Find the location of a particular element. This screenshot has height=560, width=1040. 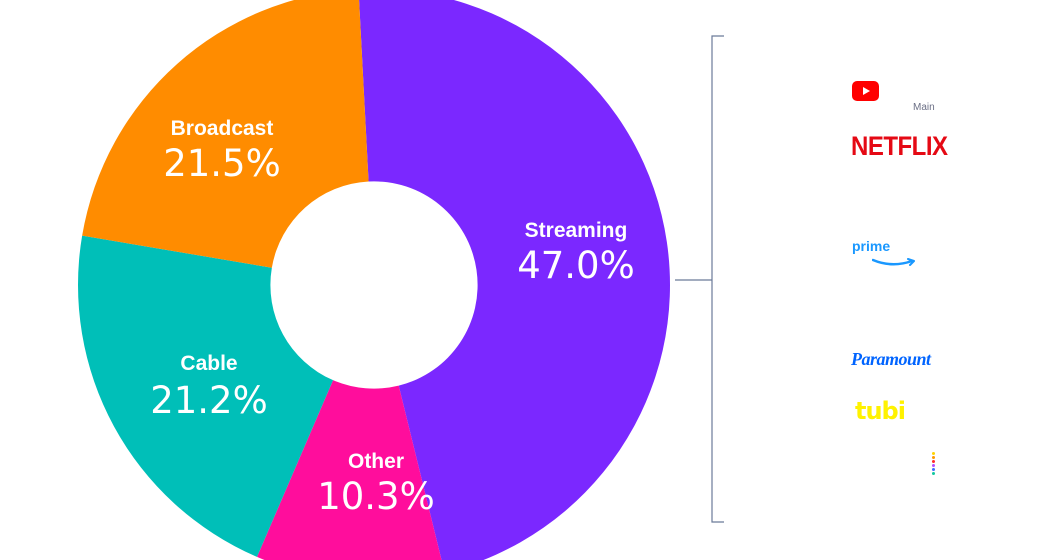

prime-logo: prime is located at coordinates (887, 253).